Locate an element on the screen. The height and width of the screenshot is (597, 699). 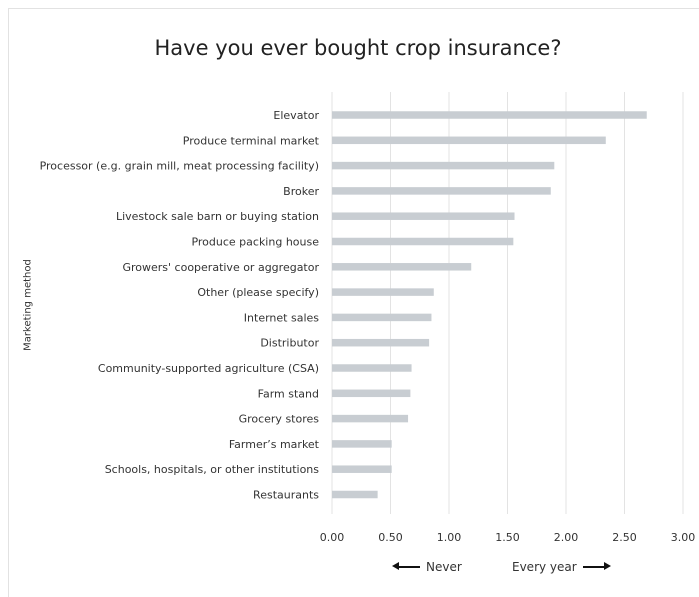
chart-title: Have you ever bought crop insurance? is located at coordinates (358, 48).